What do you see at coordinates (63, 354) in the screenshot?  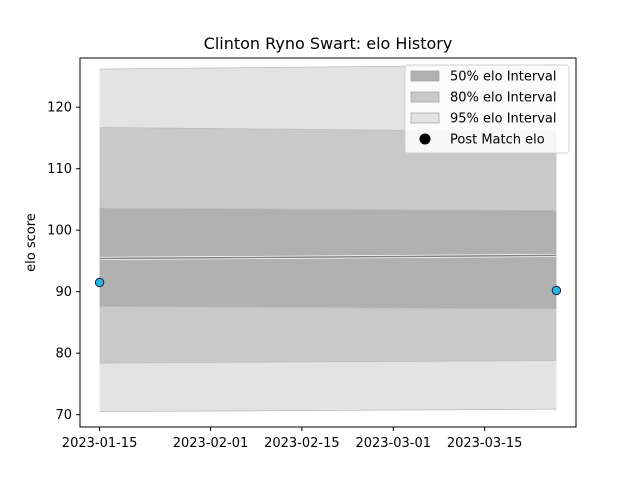 I see `y-tick-label: 80` at bounding box center [63, 354].